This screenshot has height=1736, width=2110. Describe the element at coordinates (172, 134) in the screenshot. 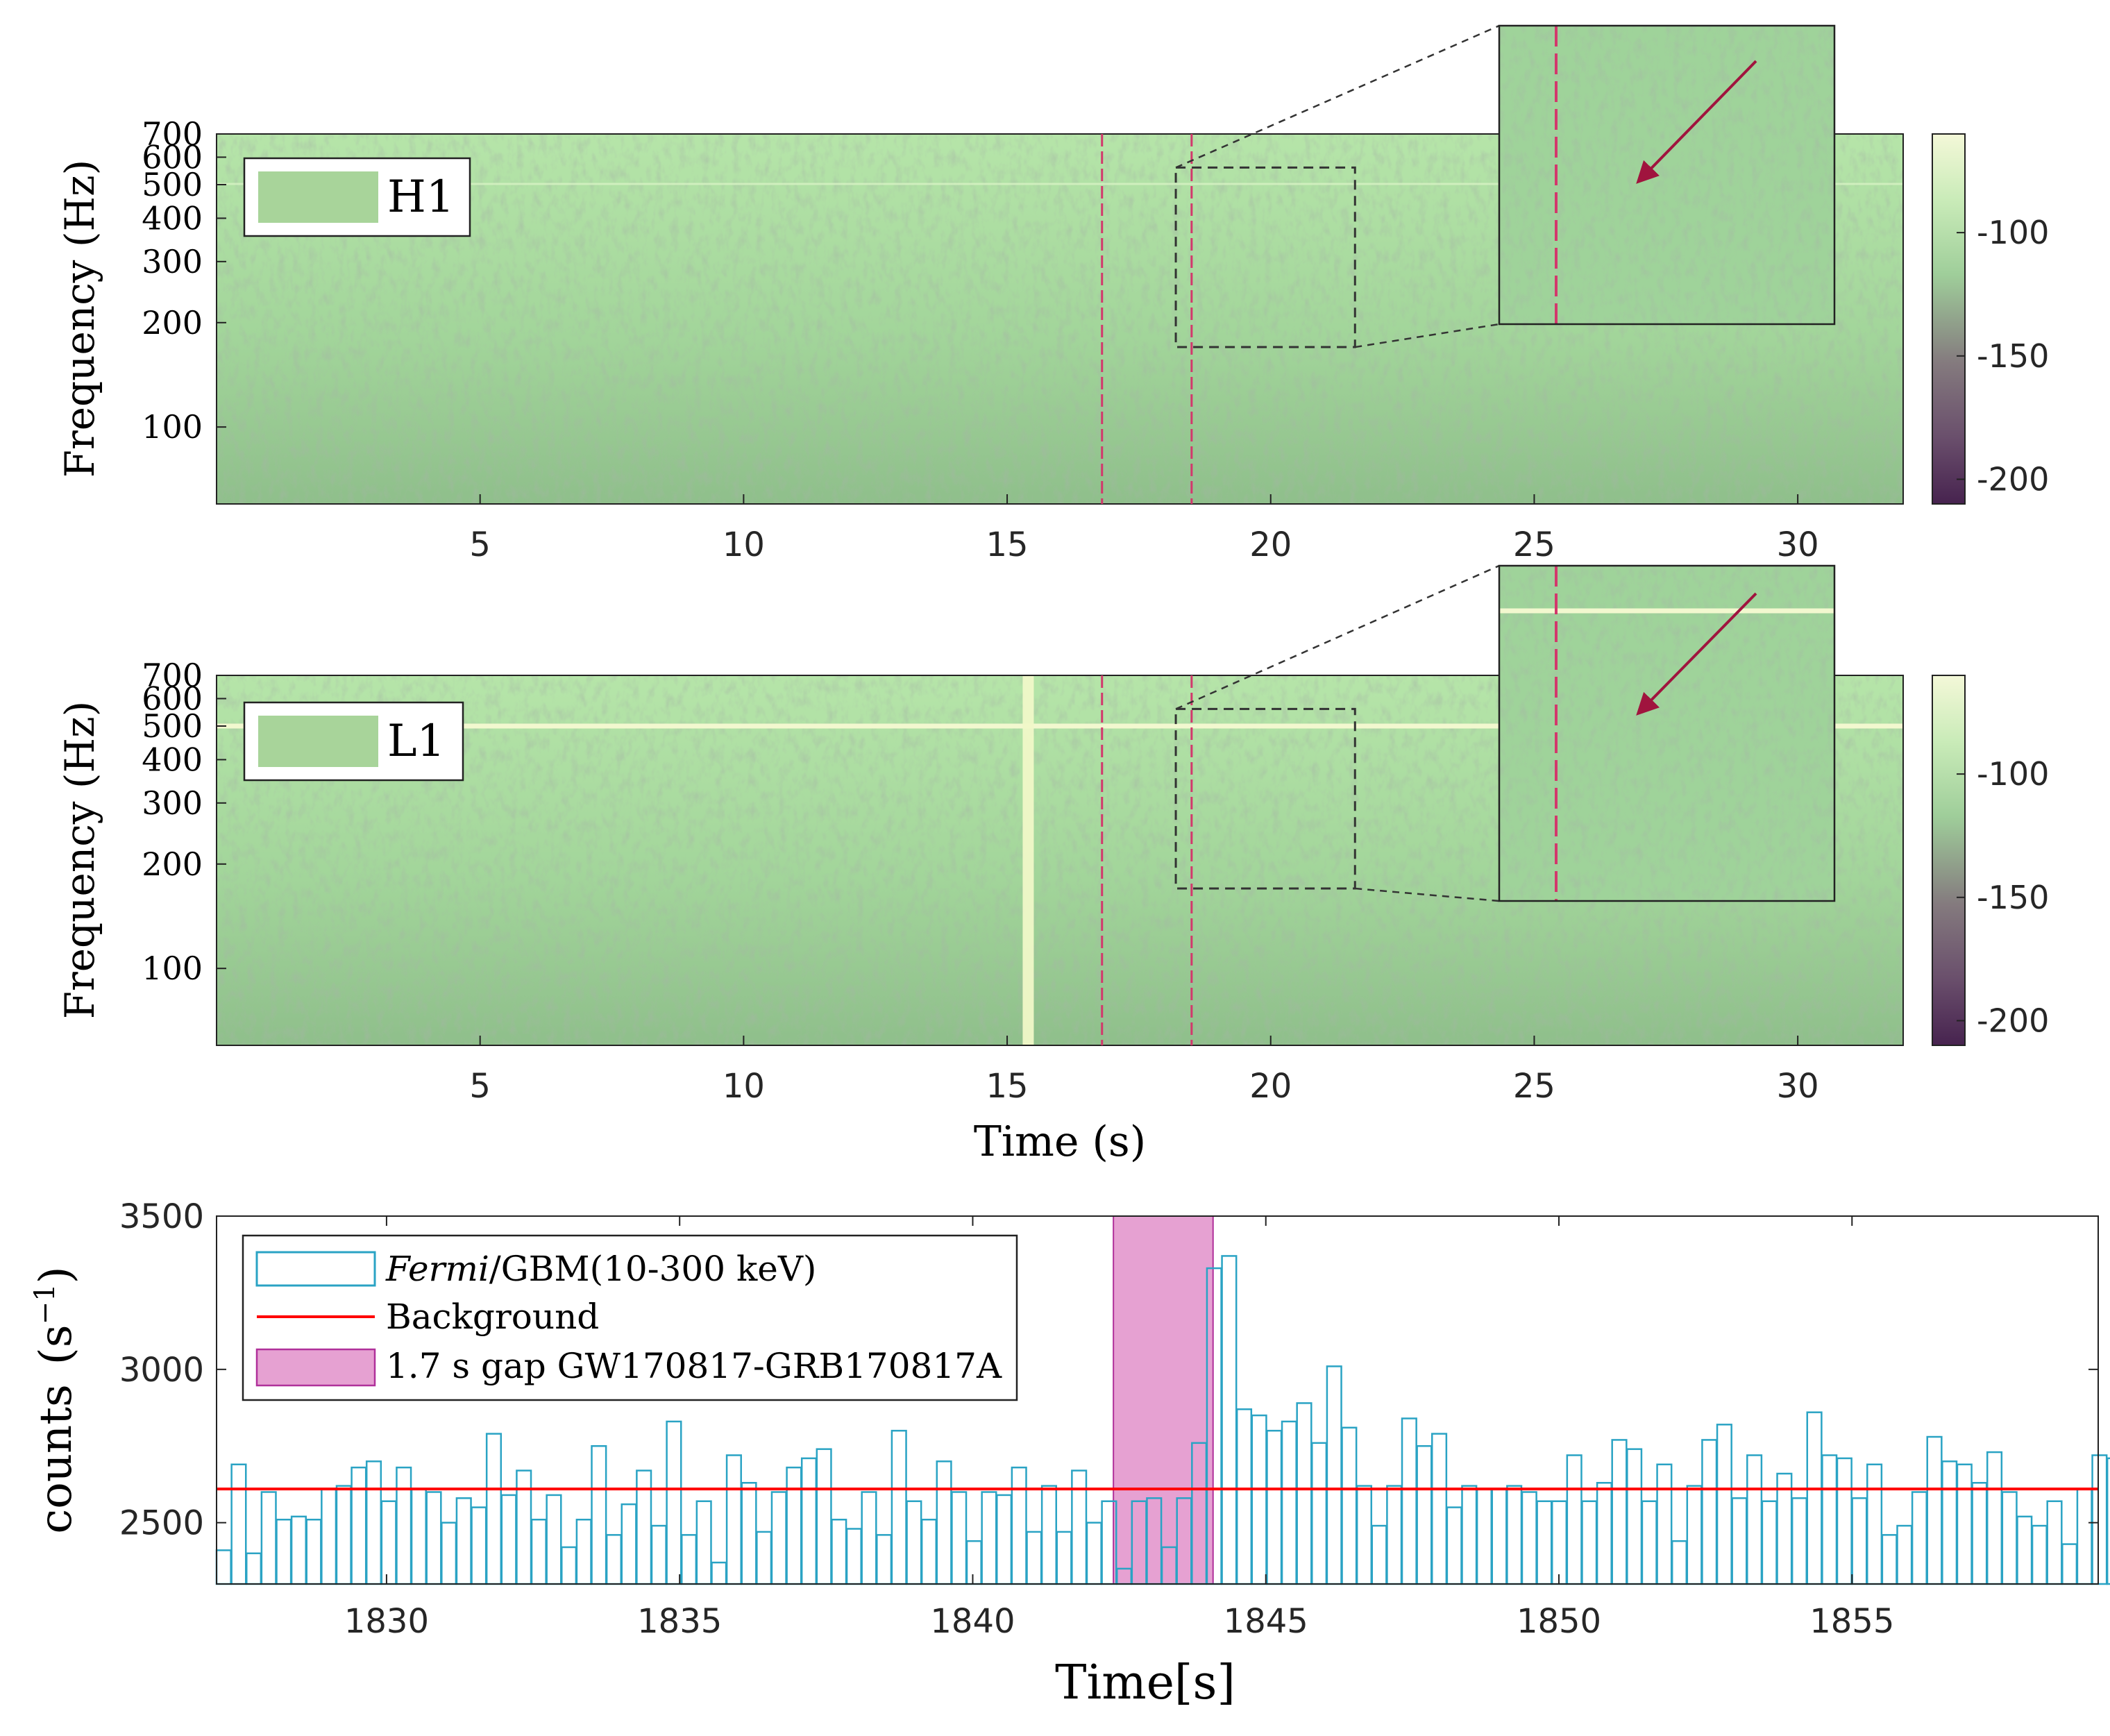

I see `h1-y-tick-label: 700` at that location.